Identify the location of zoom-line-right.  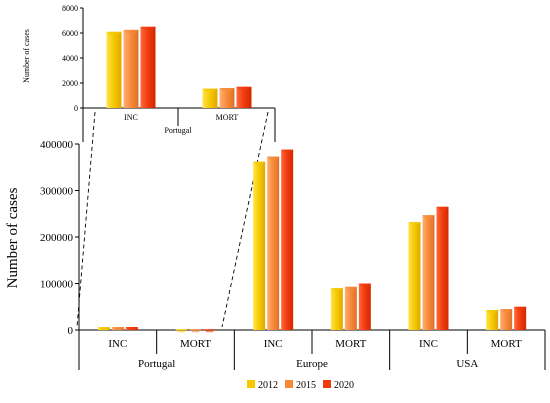
(245, 219).